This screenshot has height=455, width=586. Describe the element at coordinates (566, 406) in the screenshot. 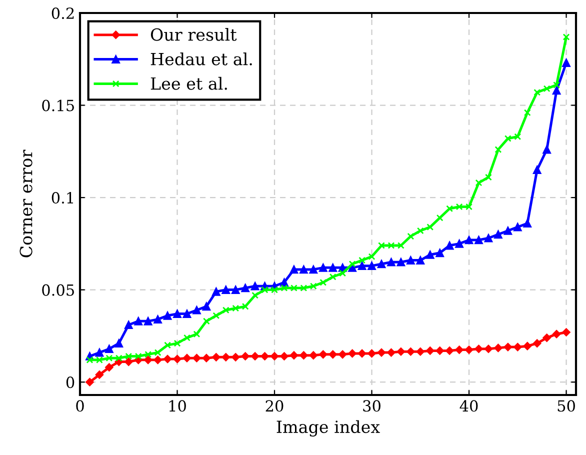

I see `x-tick-label: 50` at that location.